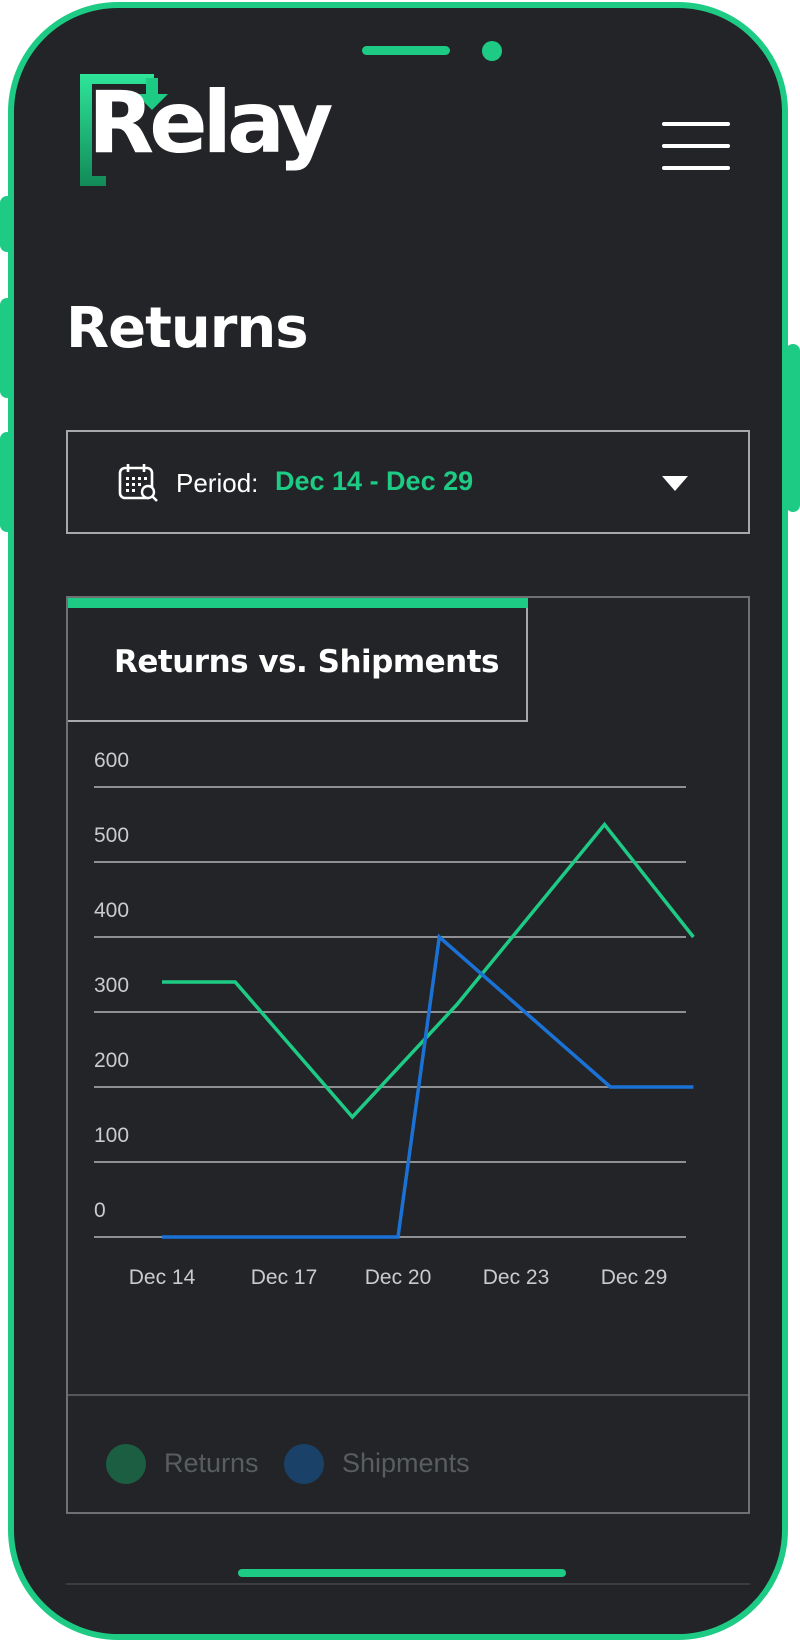 Image resolution: width=800 pixels, height=1650 pixels. Describe the element at coordinates (126, 1464) in the screenshot. I see `legend-dot-returns` at that location.